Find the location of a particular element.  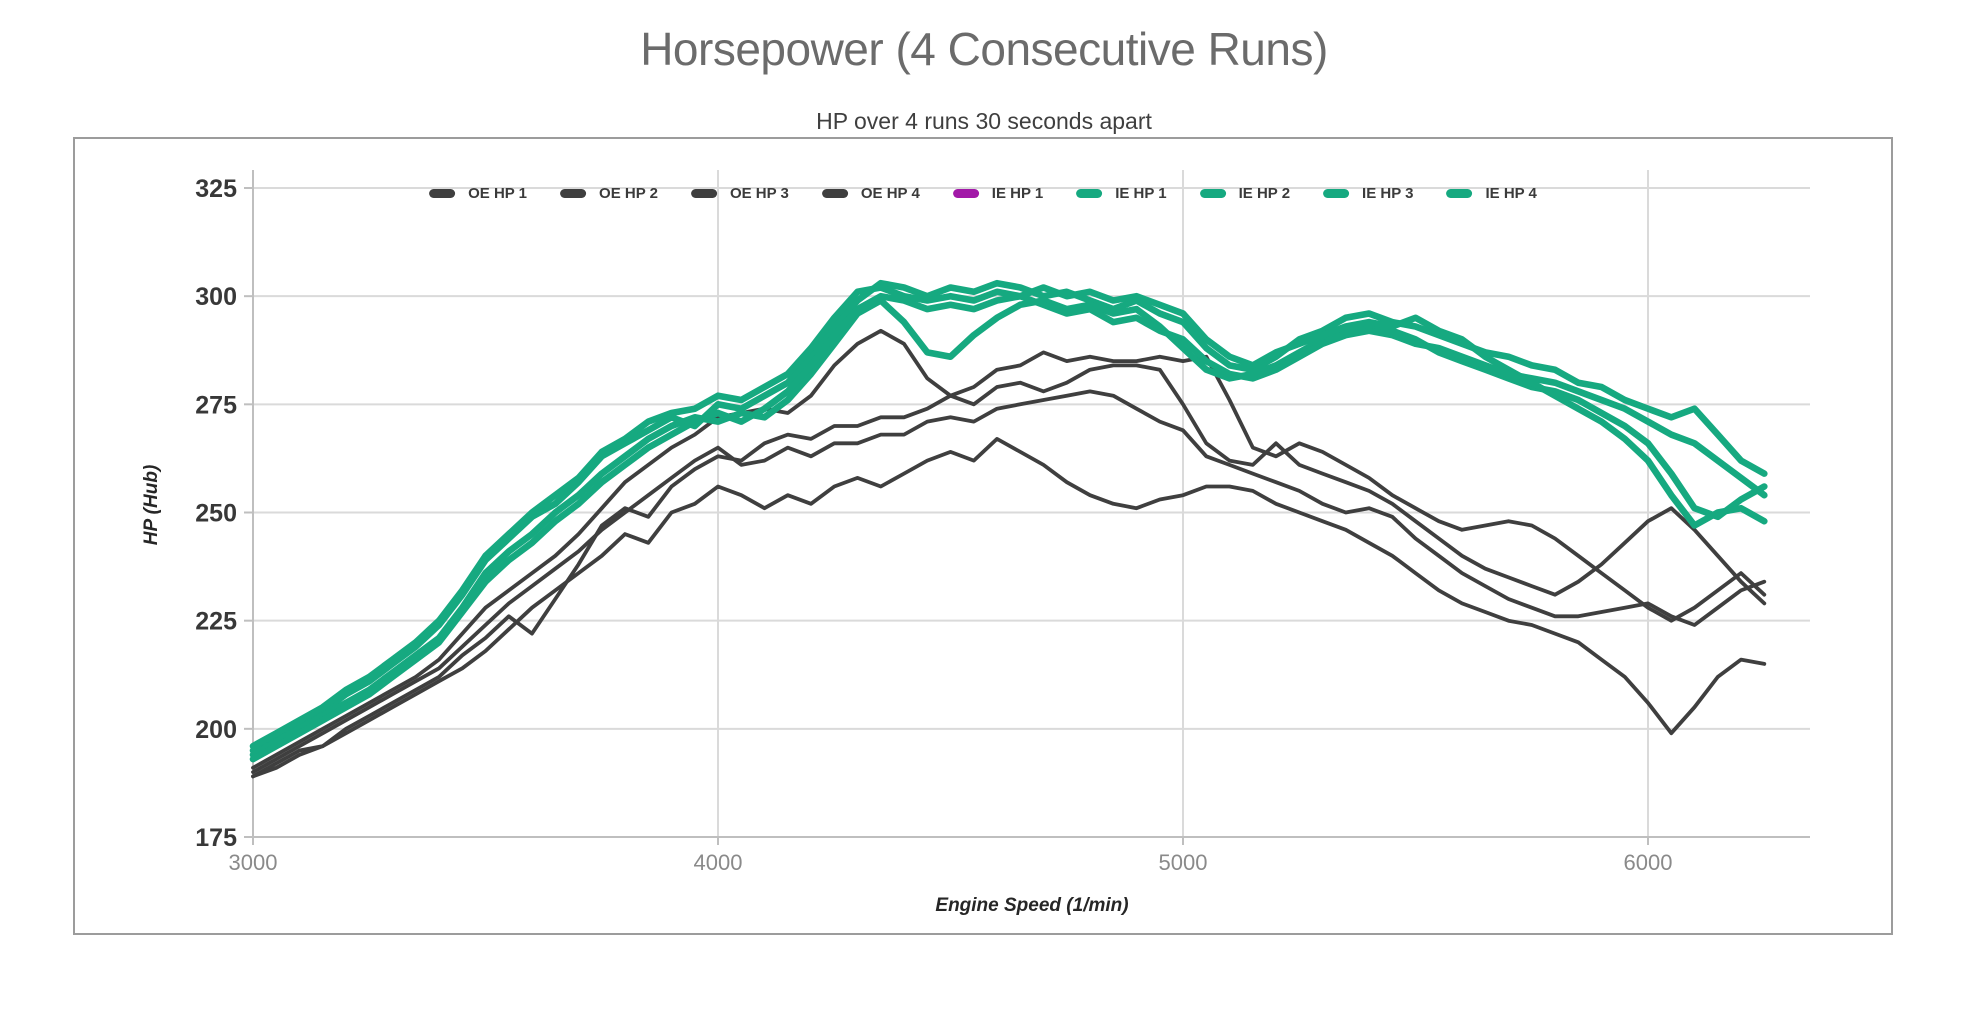

legend-label: OE HP 1 is located at coordinates (498, 193).